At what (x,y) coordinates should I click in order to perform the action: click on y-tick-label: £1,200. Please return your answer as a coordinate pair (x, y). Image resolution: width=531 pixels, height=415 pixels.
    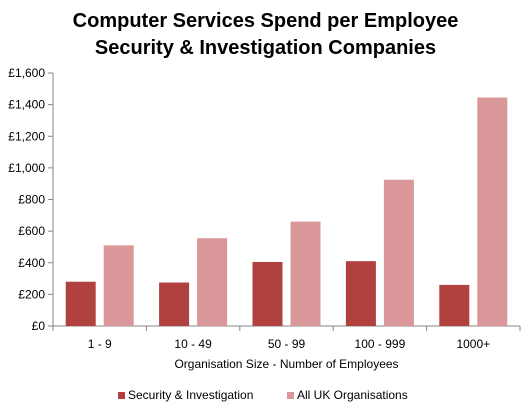
    Looking at the image, I should click on (26, 136).